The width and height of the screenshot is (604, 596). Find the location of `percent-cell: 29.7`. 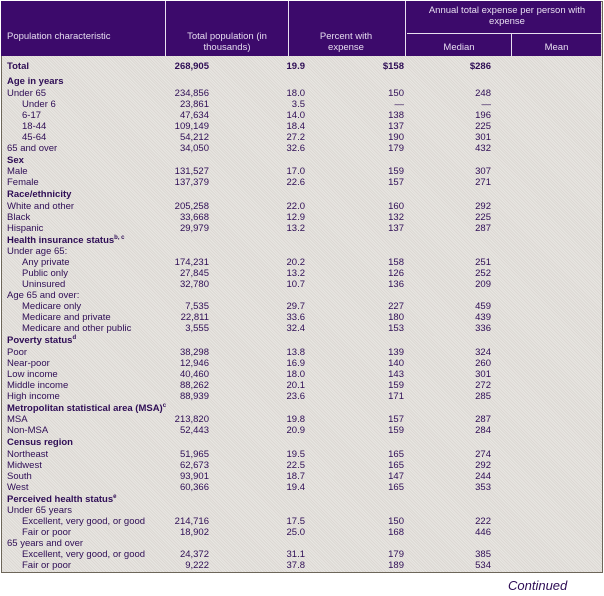

percent-cell: 29.7 is located at coordinates (296, 306).